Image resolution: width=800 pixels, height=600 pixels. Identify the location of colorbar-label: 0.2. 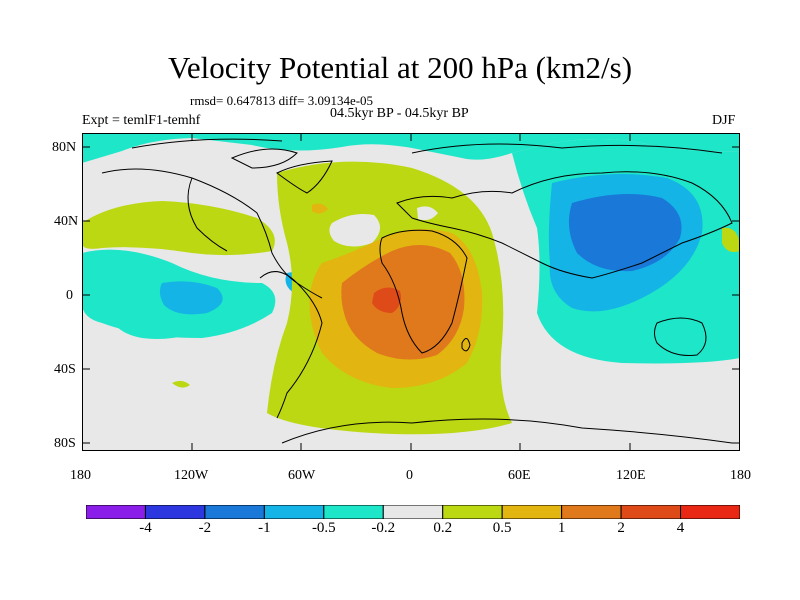
(443, 528).